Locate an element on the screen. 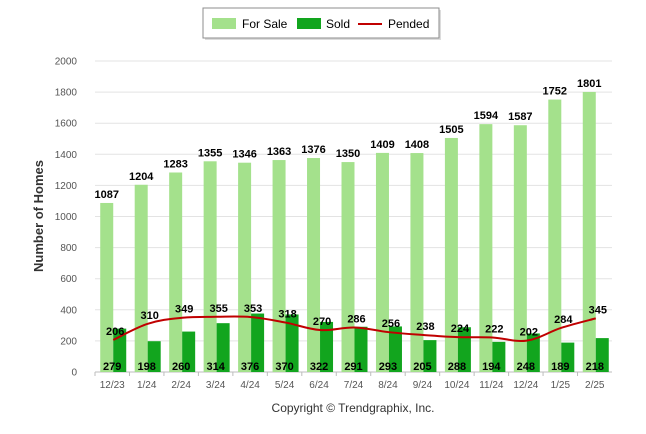 The height and width of the screenshot is (434, 646). y-tick-label: 1800 is located at coordinates (66, 93).